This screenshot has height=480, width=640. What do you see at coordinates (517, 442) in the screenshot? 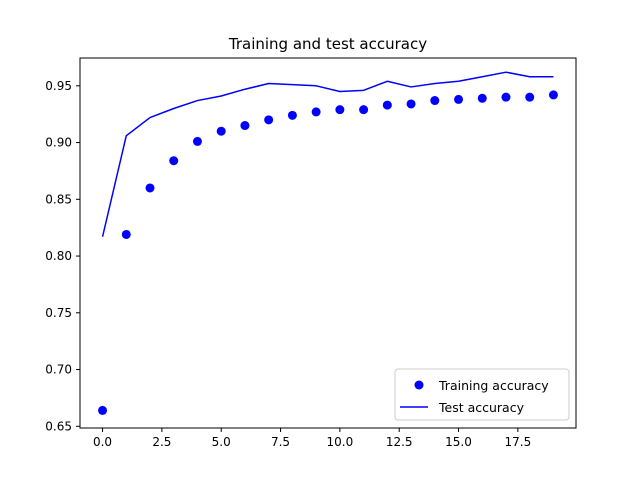
I see `x-tick-label: 17.5` at bounding box center [517, 442].